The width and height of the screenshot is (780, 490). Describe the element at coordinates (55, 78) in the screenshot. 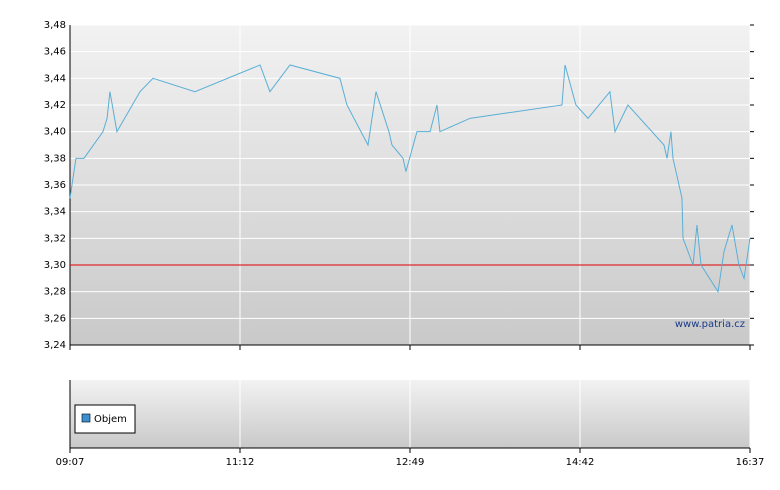

I see `y-tick-label: 3,44` at that location.